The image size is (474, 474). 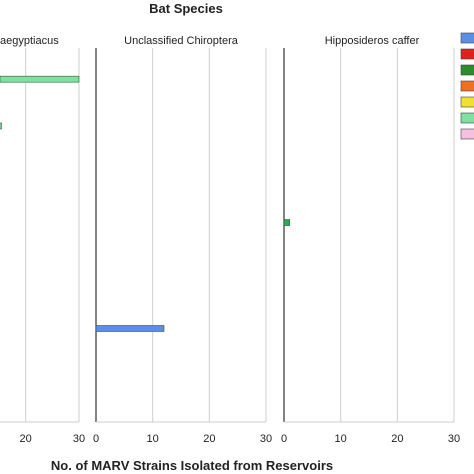 I want to click on panel-2-title: Unclassified Chiroptera, so click(x=181, y=41).